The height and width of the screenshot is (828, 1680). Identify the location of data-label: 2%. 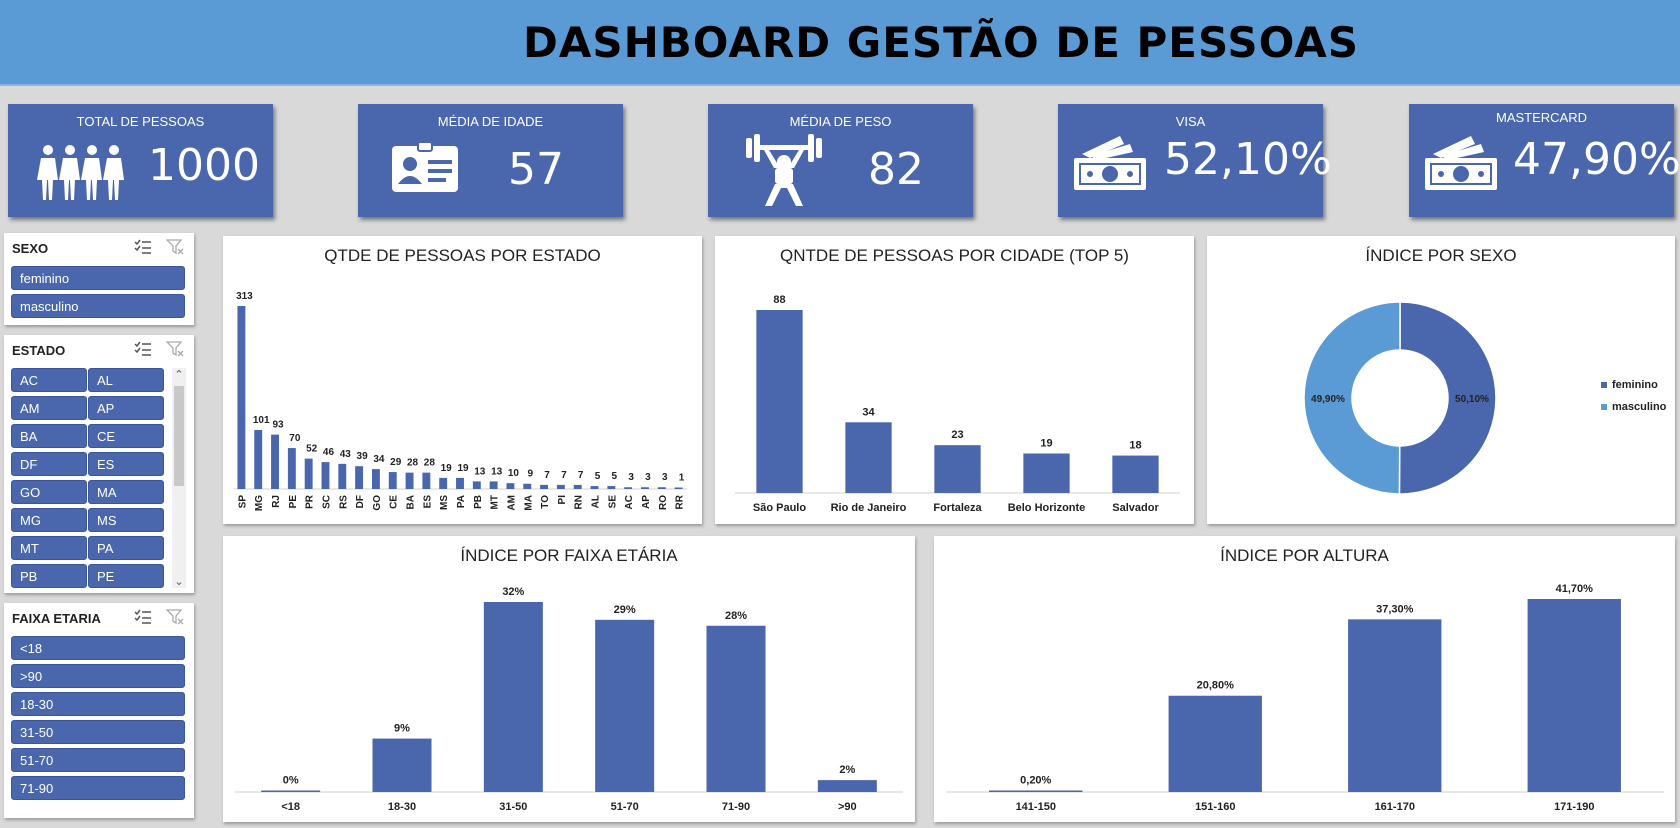
(847, 770).